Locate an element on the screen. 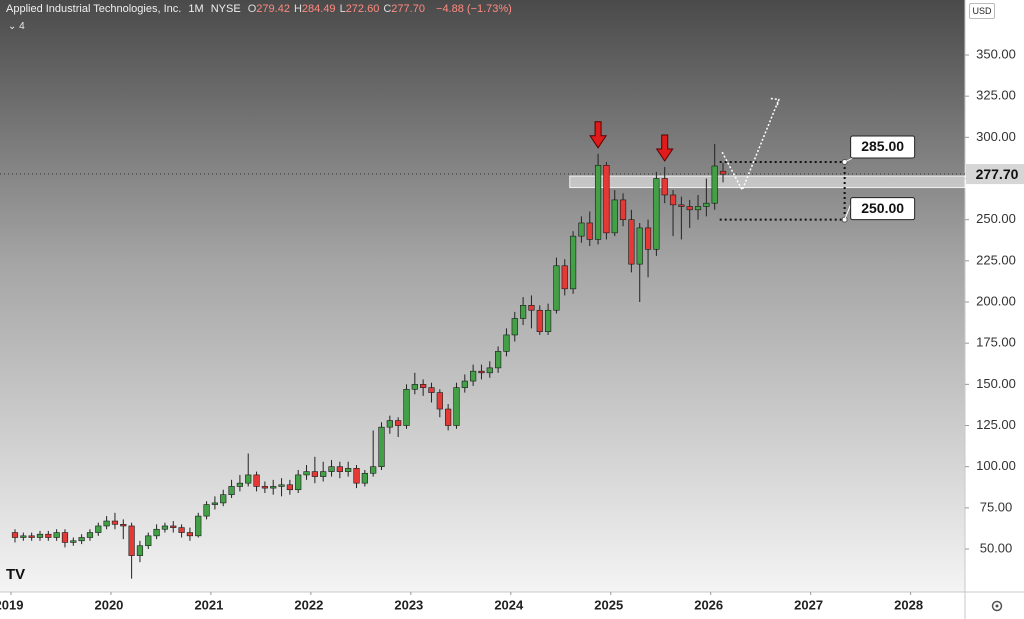 Image resolution: width=1024 pixels, height=619 pixels. currency: USD is located at coordinates (982, 11).